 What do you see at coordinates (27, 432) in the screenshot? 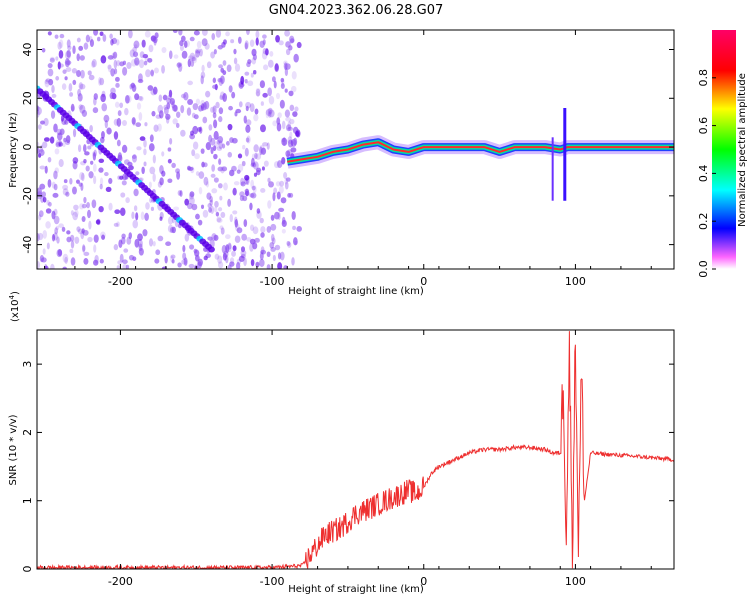
I see `y-tick-label: 2` at bounding box center [27, 432].